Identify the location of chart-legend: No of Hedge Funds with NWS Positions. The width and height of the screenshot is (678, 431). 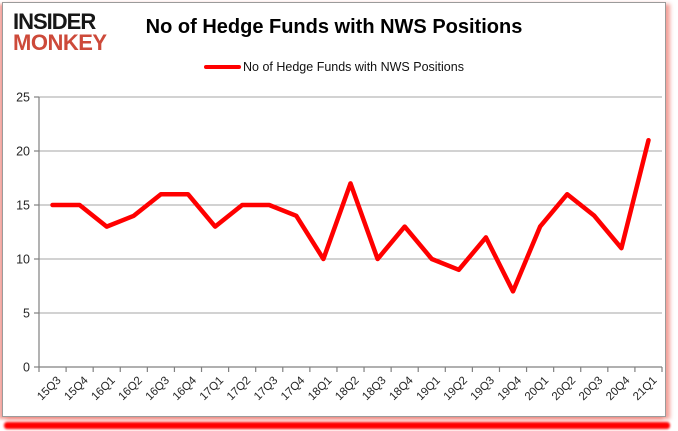
(334, 67).